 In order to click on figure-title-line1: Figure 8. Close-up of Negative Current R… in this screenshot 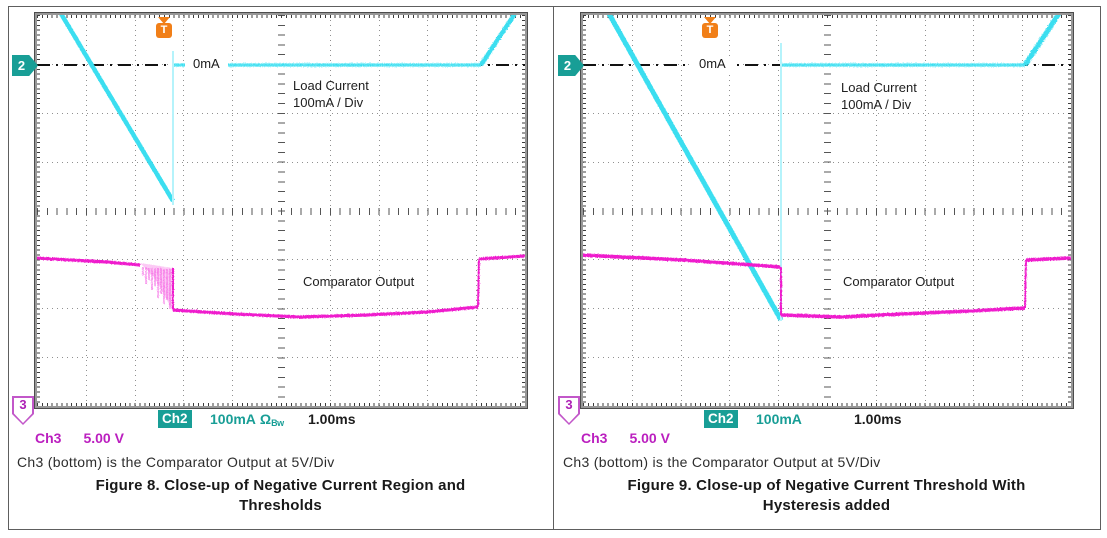, I will do `click(280, 485)`.